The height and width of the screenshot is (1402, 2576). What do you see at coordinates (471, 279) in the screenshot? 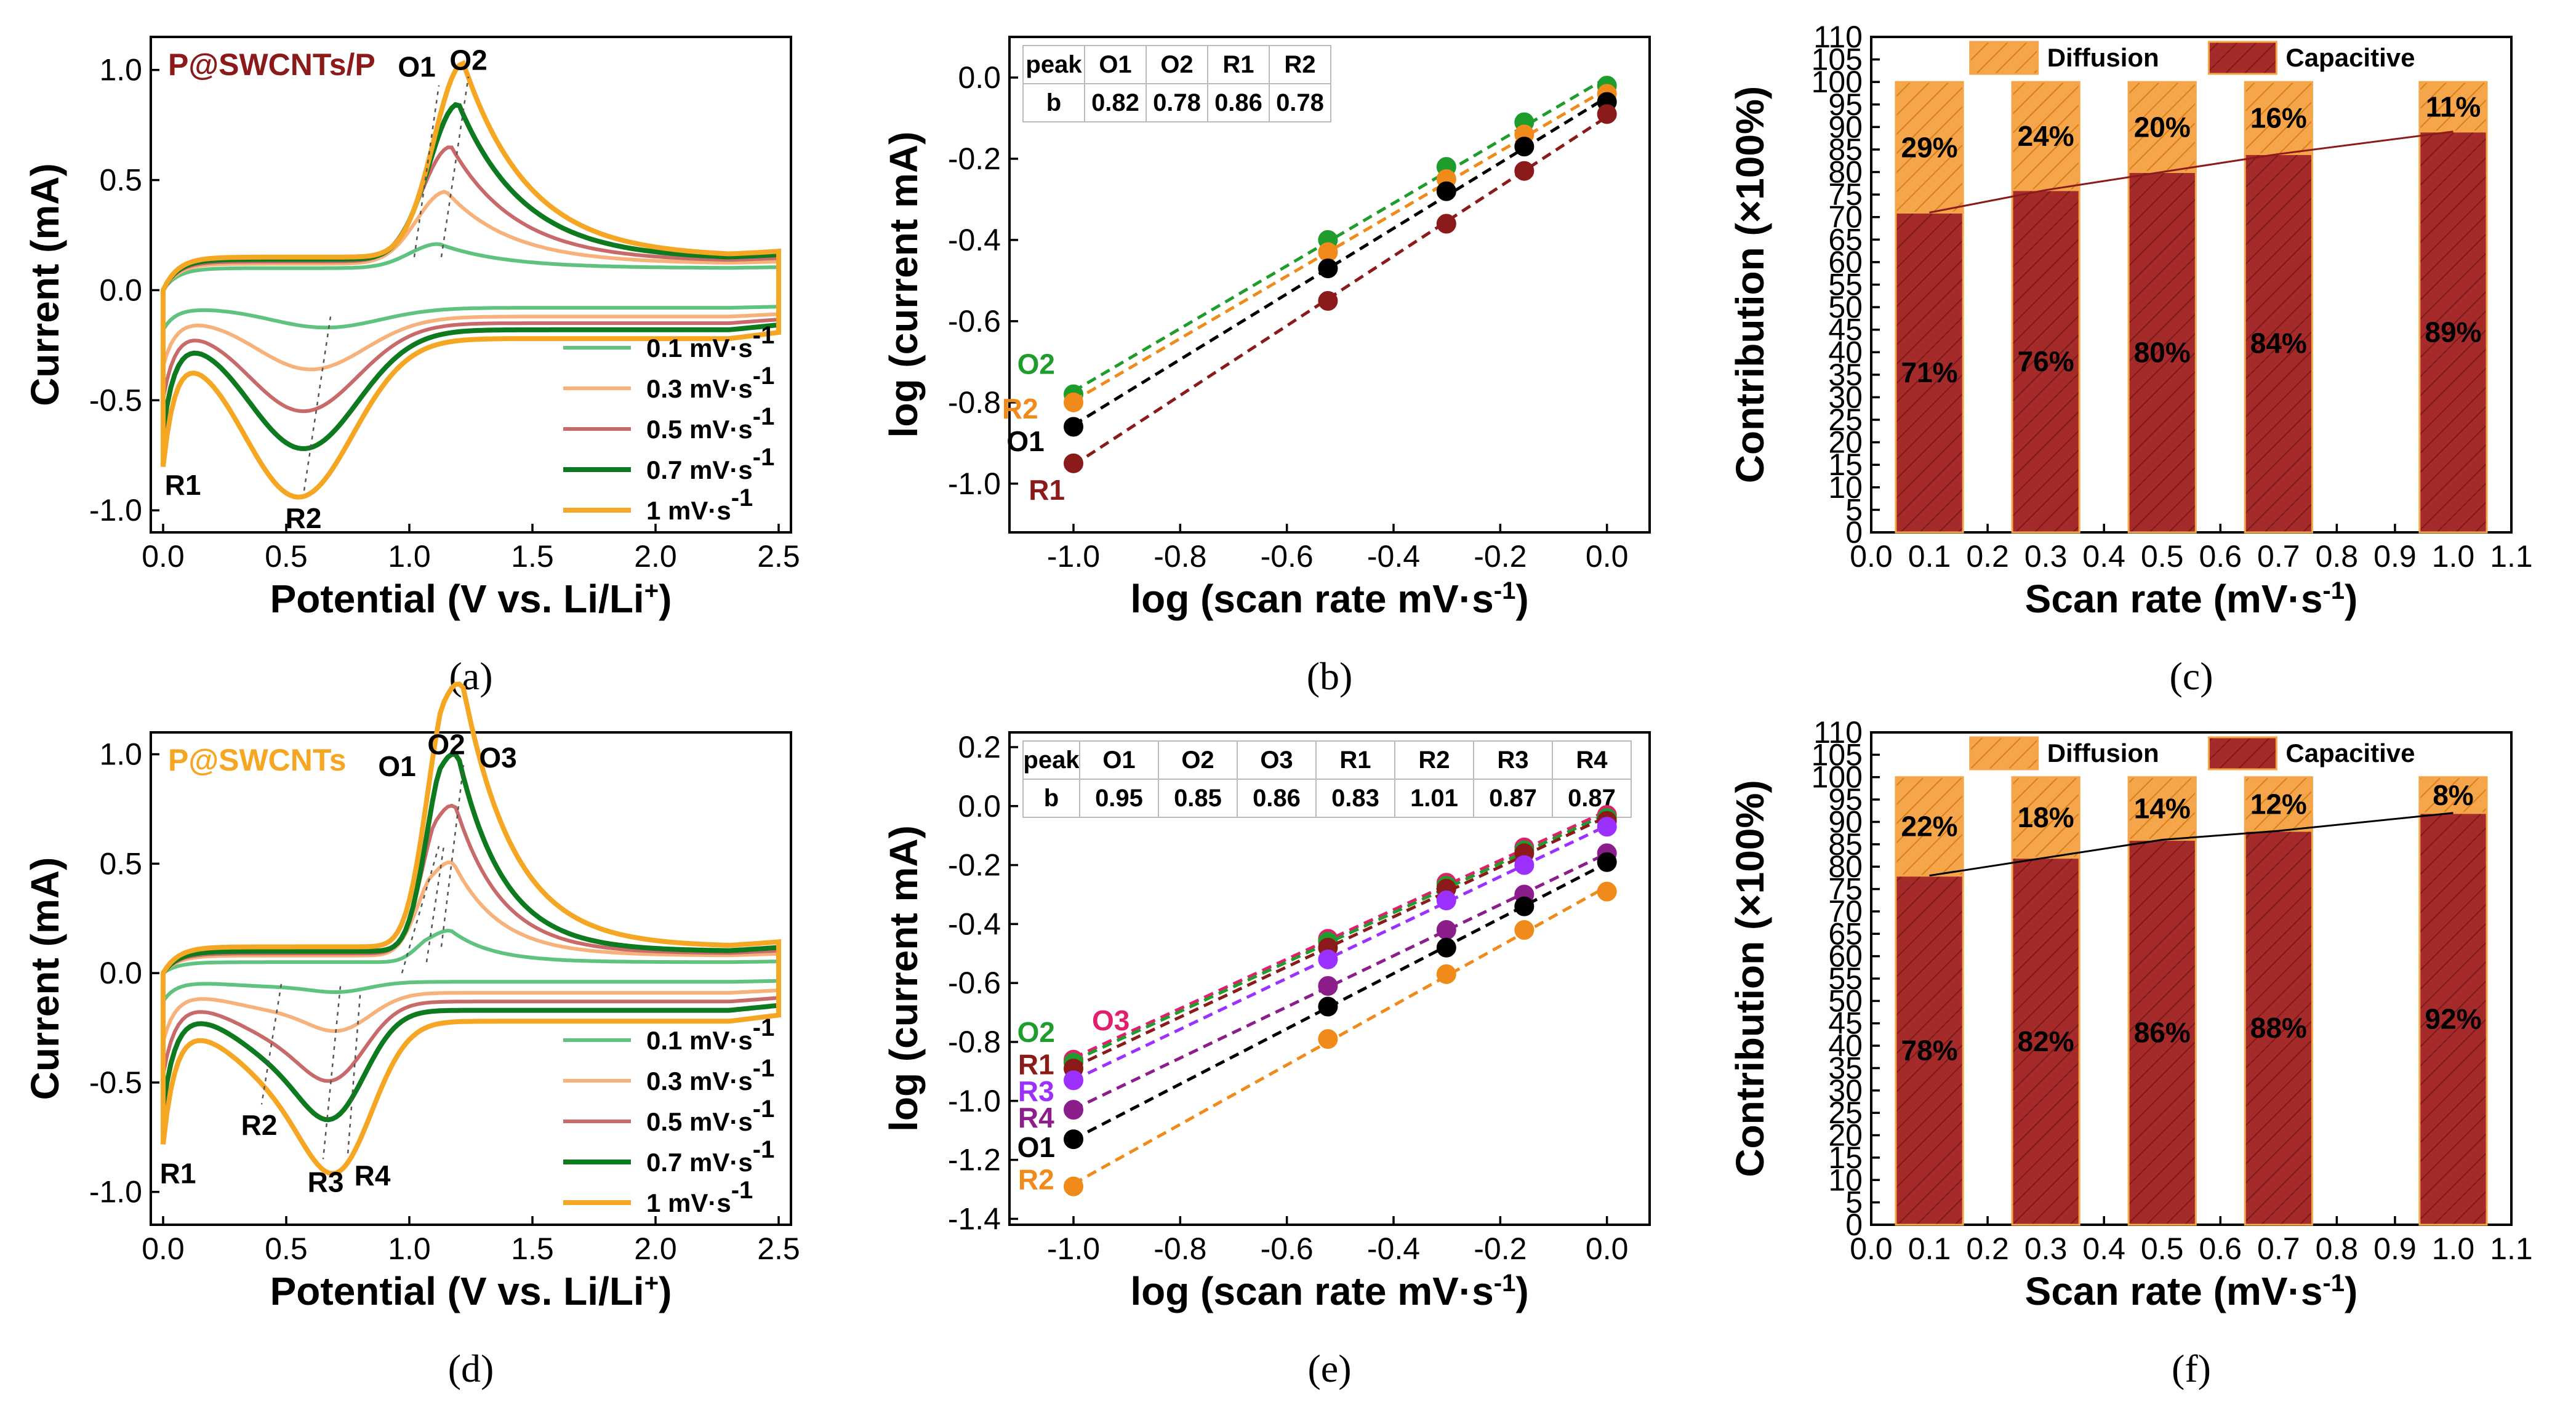
I see `cv-curve-0.5` at bounding box center [471, 279].